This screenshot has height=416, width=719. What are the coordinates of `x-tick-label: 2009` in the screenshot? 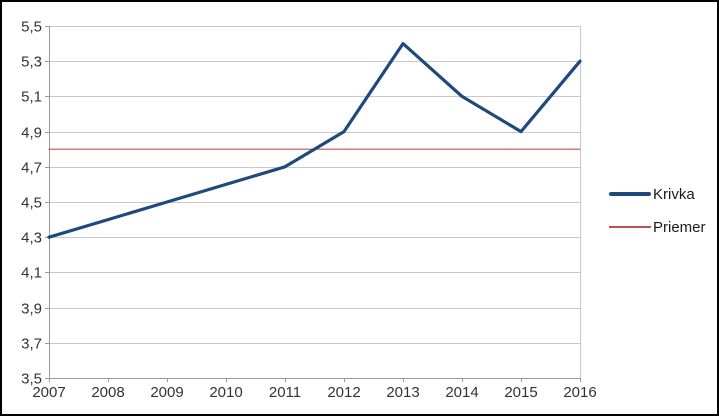 It's located at (166, 392).